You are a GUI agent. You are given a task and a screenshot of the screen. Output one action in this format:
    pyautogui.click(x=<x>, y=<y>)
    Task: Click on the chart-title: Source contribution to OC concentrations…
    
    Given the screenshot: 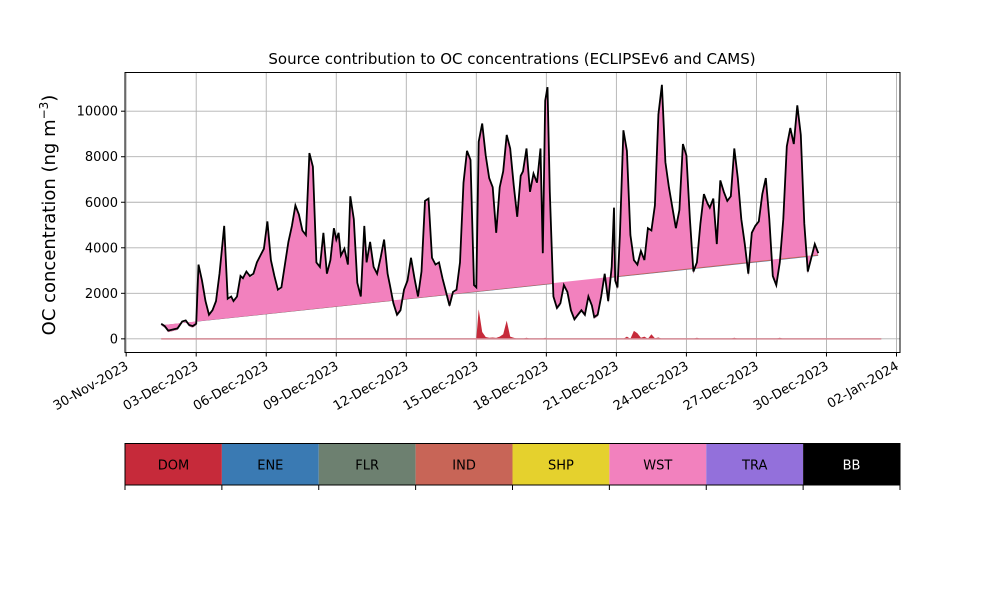 What is the action you would take?
    pyautogui.click(x=511, y=59)
    